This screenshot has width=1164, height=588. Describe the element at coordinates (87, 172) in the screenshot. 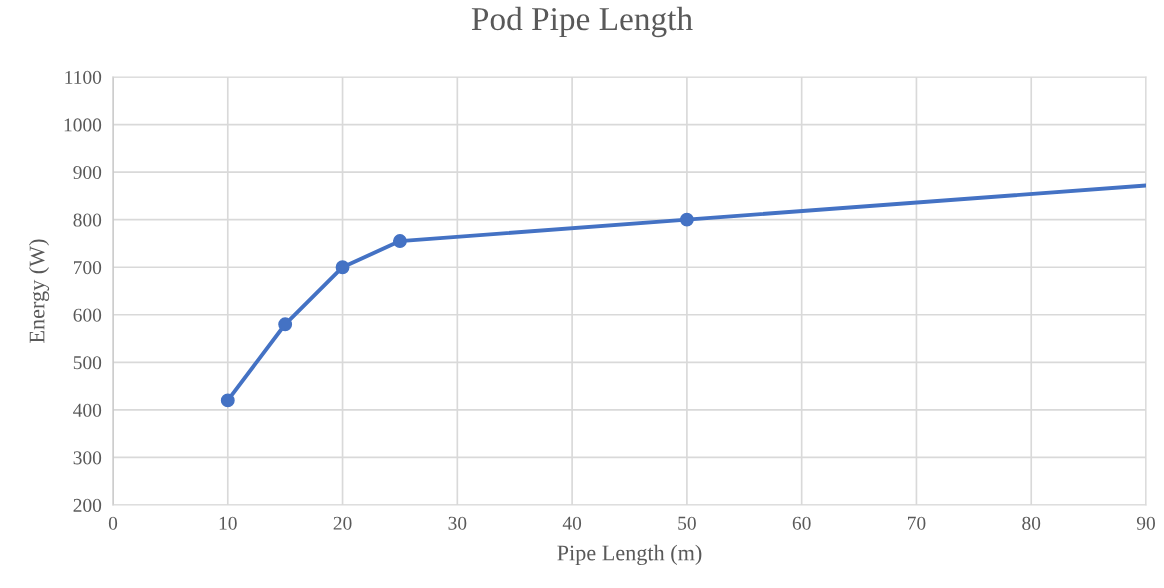

I see `y-tick-label: 900` at that location.